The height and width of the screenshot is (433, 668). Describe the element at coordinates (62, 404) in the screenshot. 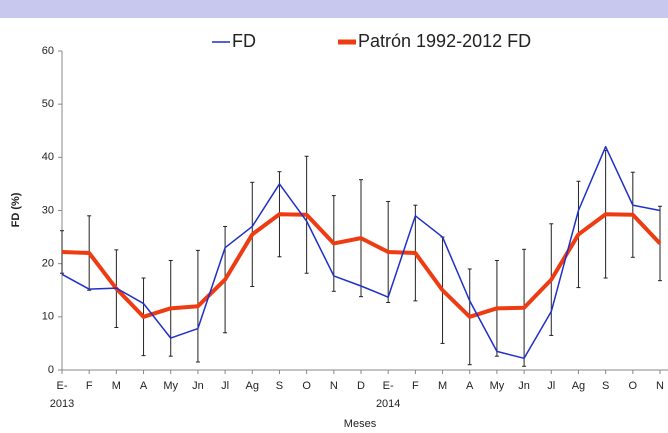

I see `year-label: 2013` at that location.